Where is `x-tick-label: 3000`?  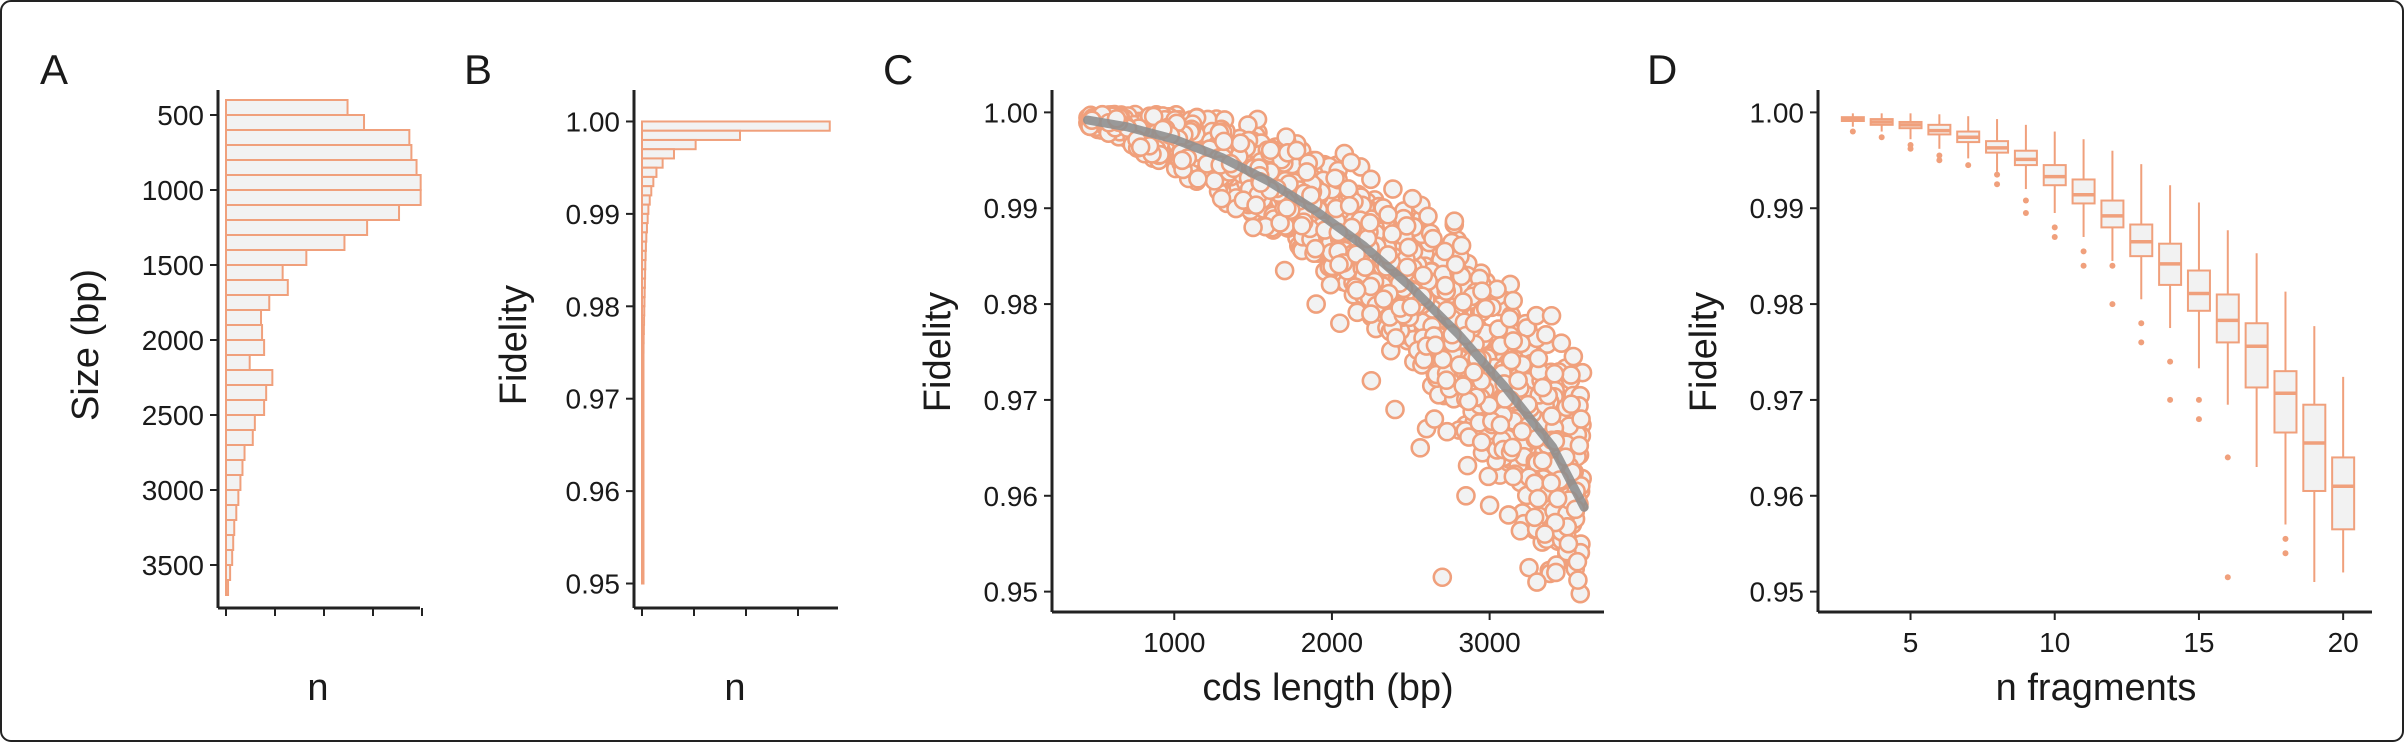 x-tick-label: 3000 is located at coordinates (1489, 642).